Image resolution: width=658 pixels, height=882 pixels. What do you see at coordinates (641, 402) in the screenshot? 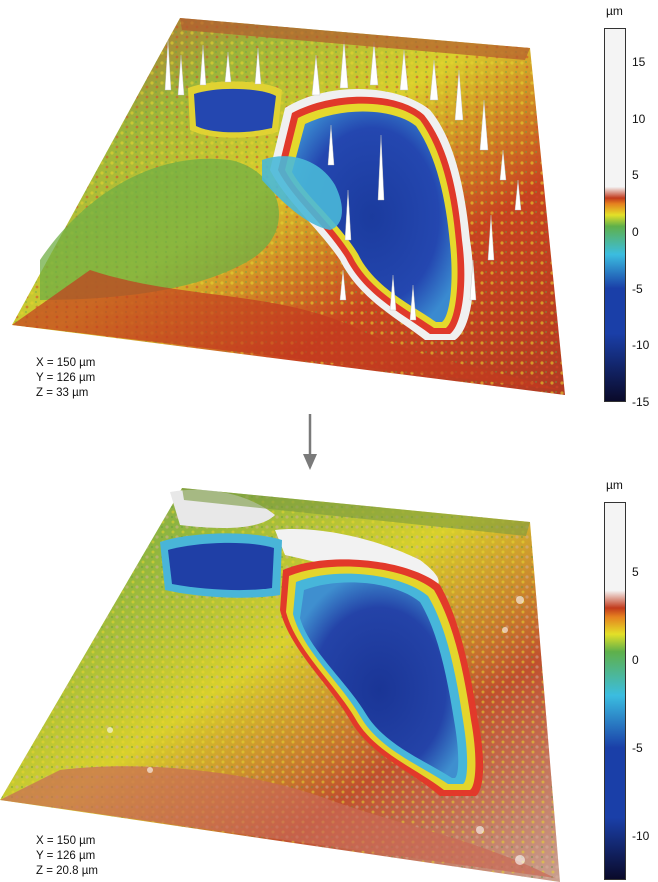
I see `colorbar-tick-label: -15` at bounding box center [641, 402].